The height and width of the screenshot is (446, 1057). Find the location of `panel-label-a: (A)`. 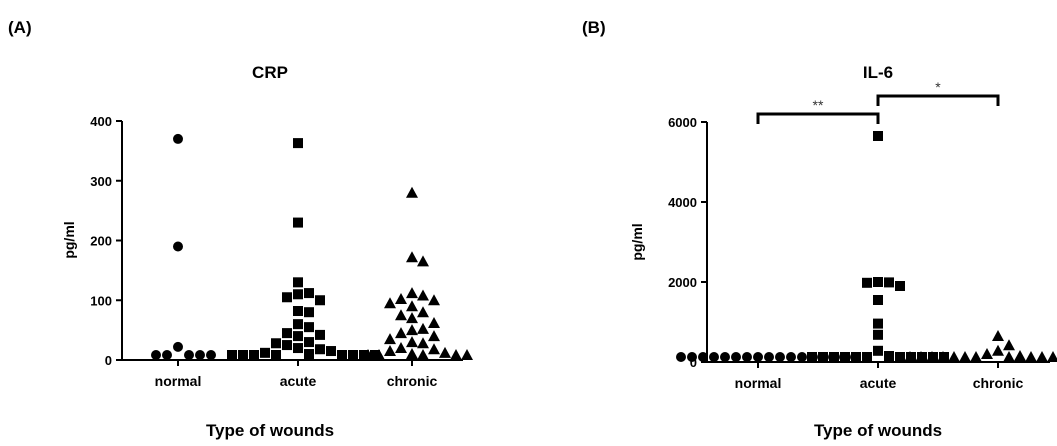

panel-label-a: (A) is located at coordinates (20, 27).